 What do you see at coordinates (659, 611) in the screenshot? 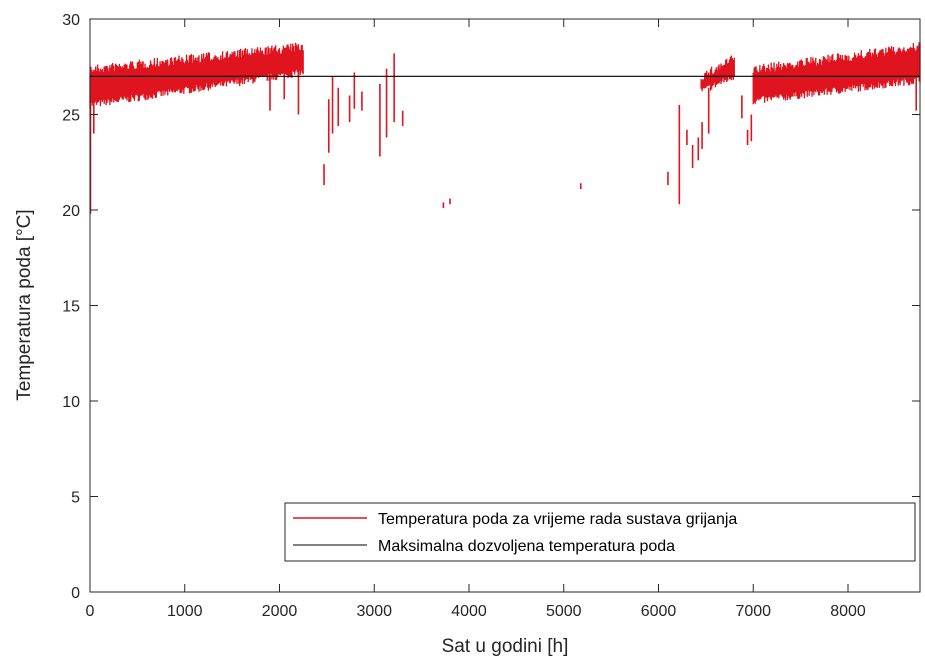
I see `x-tick-label-6: 6000` at bounding box center [659, 611].